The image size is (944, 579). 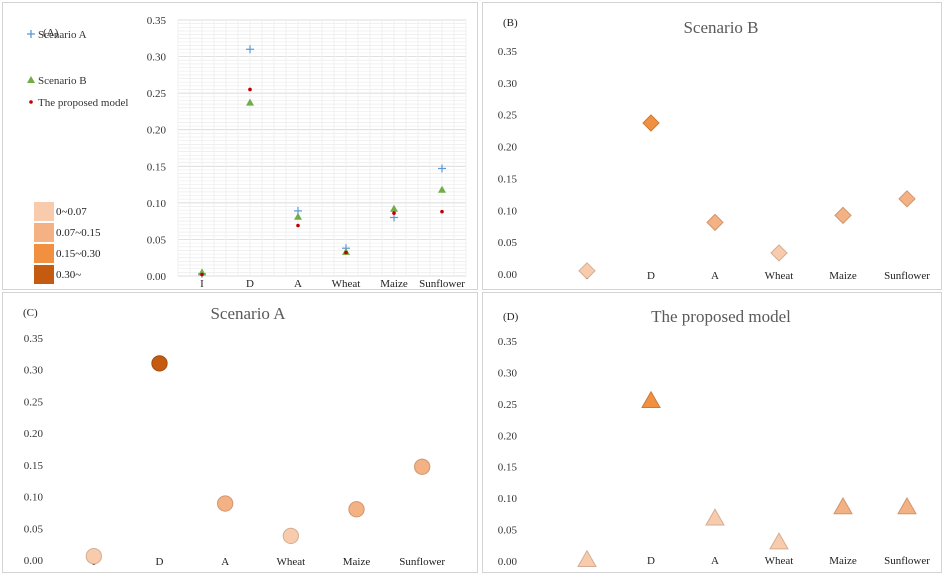 What do you see at coordinates (721, 316) in the screenshot?
I see `chart-title: The proposed model` at bounding box center [721, 316].